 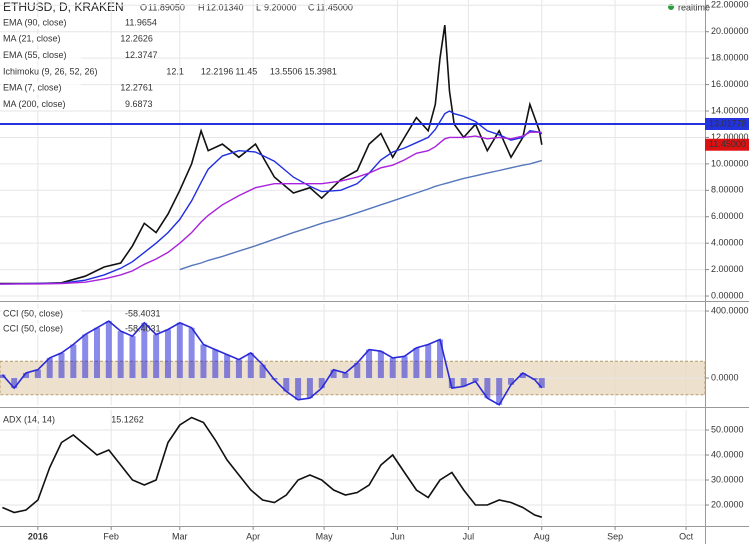 What do you see at coordinates (201, 7) in the screenshot?
I see `ohlc-key: H` at bounding box center [201, 7].